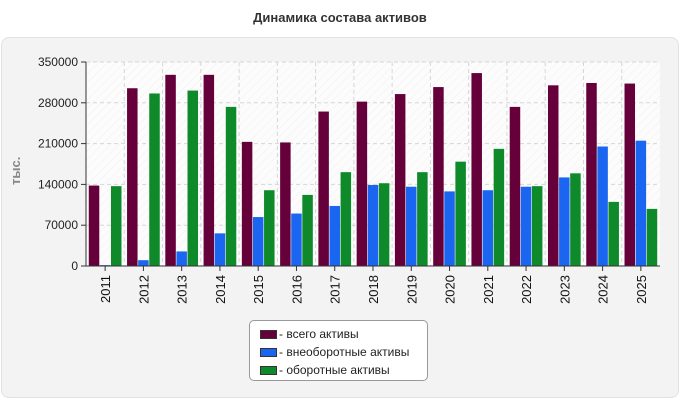  Describe the element at coordinates (450, 289) in the screenshot. I see `x-tick-label: 2020` at that location.